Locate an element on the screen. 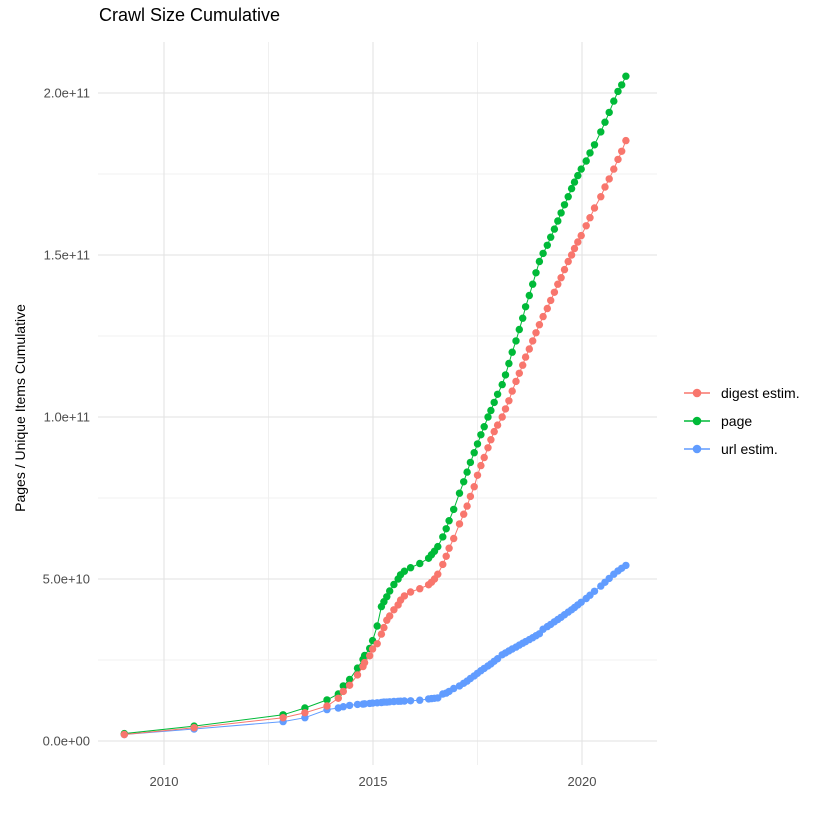 Image resolution: width=826 pixels, height=827 pixels. legend: digest estim. page url estim. is located at coordinates (741, 421).